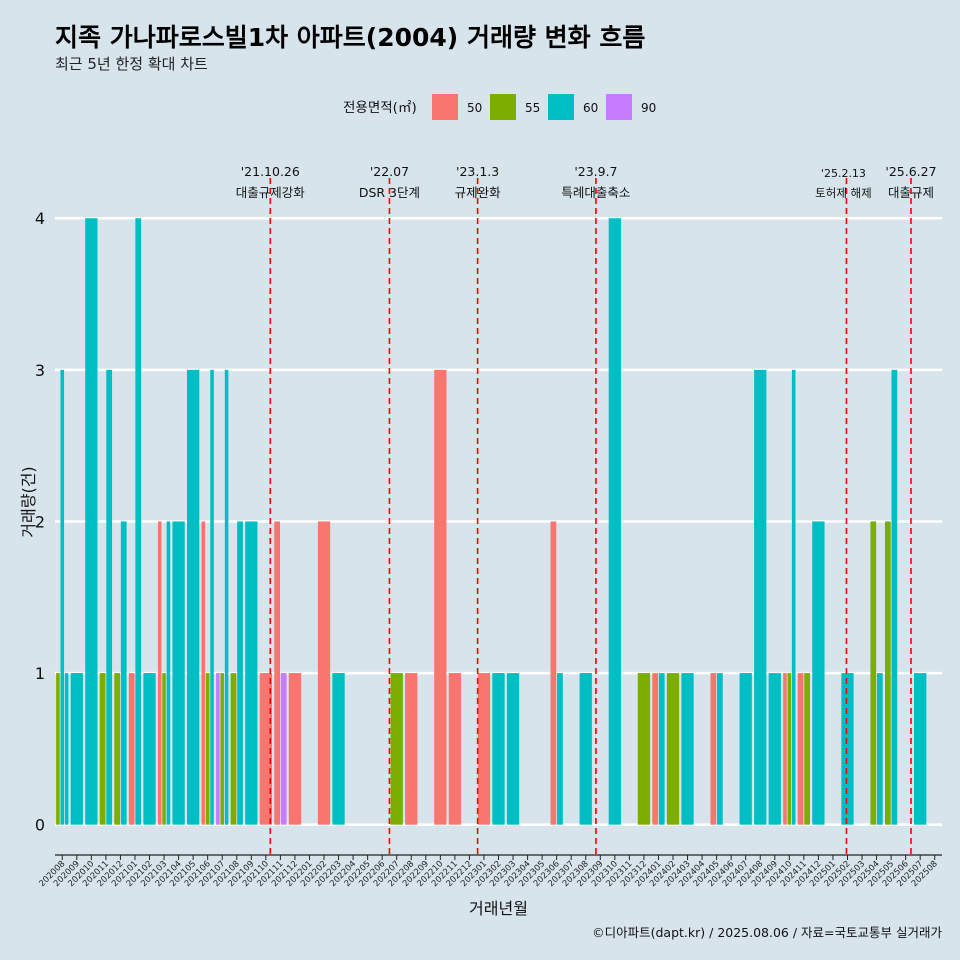  I want to click on legend-label-60: 60, so click(590, 108).